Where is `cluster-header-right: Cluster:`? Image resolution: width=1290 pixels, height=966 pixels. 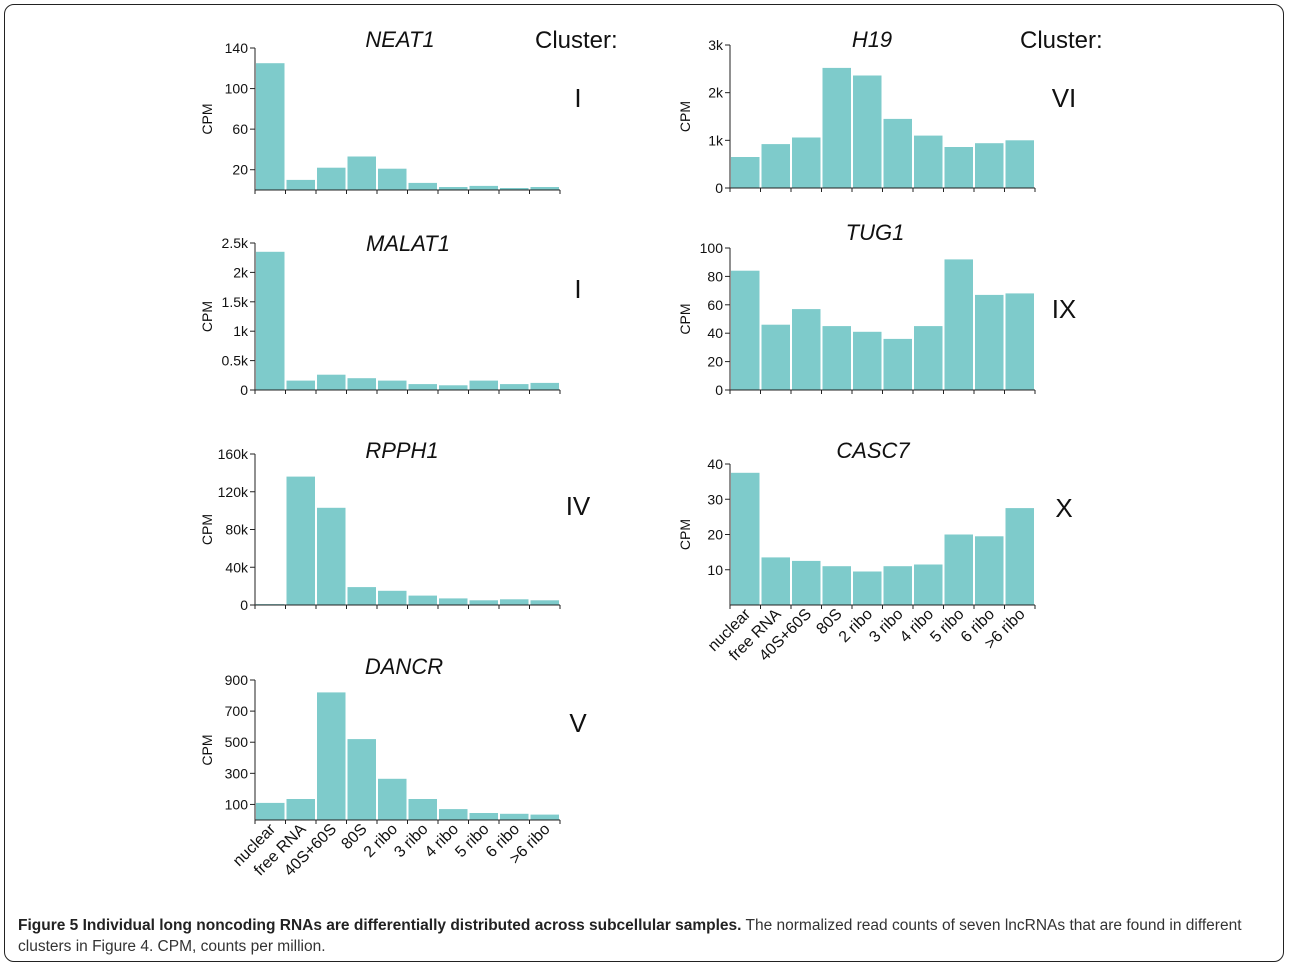
cluster-header-right: Cluster: is located at coordinates (1061, 40).